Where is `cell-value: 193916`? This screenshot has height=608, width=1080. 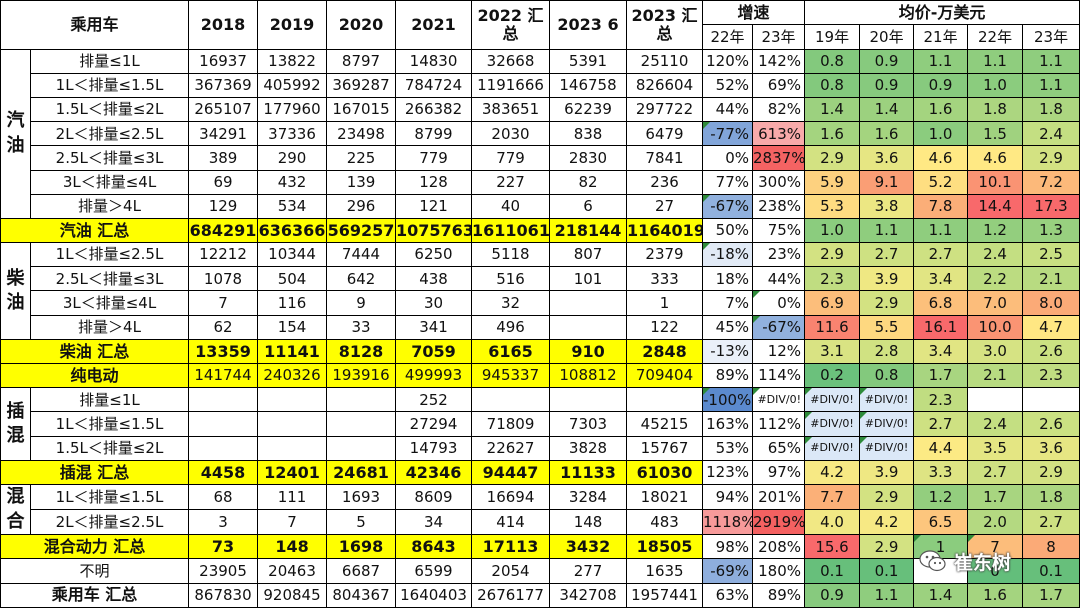
cell-value: 193916 is located at coordinates (361, 376).